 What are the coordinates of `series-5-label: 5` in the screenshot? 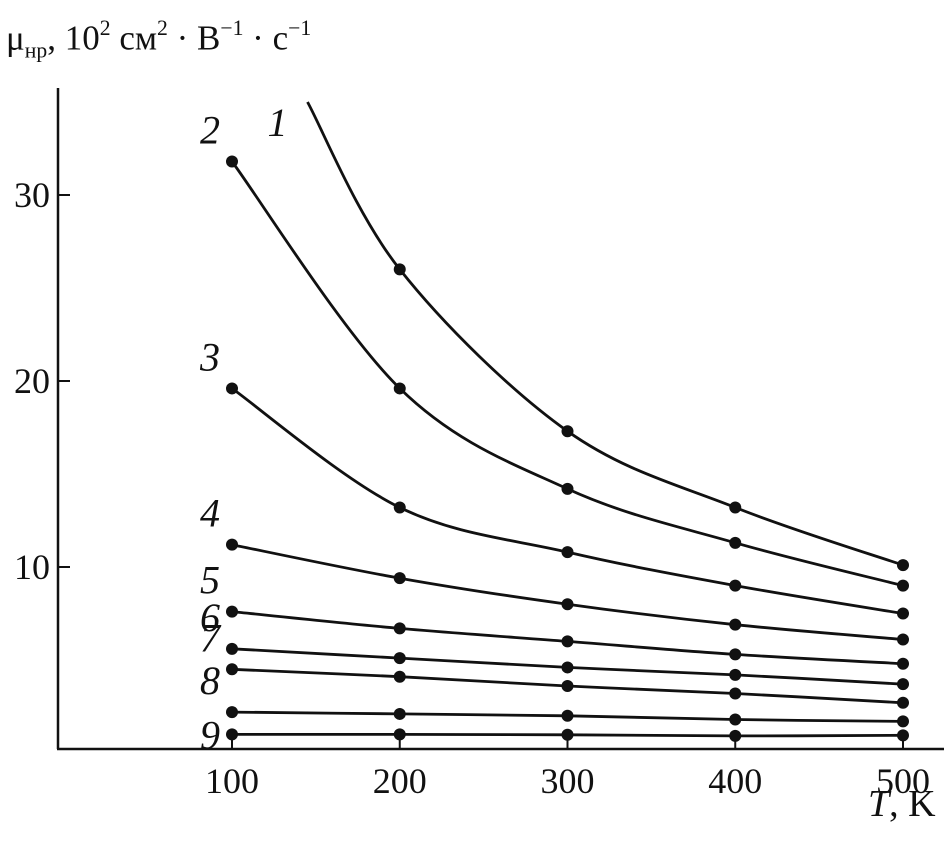 It's located at (210, 580).